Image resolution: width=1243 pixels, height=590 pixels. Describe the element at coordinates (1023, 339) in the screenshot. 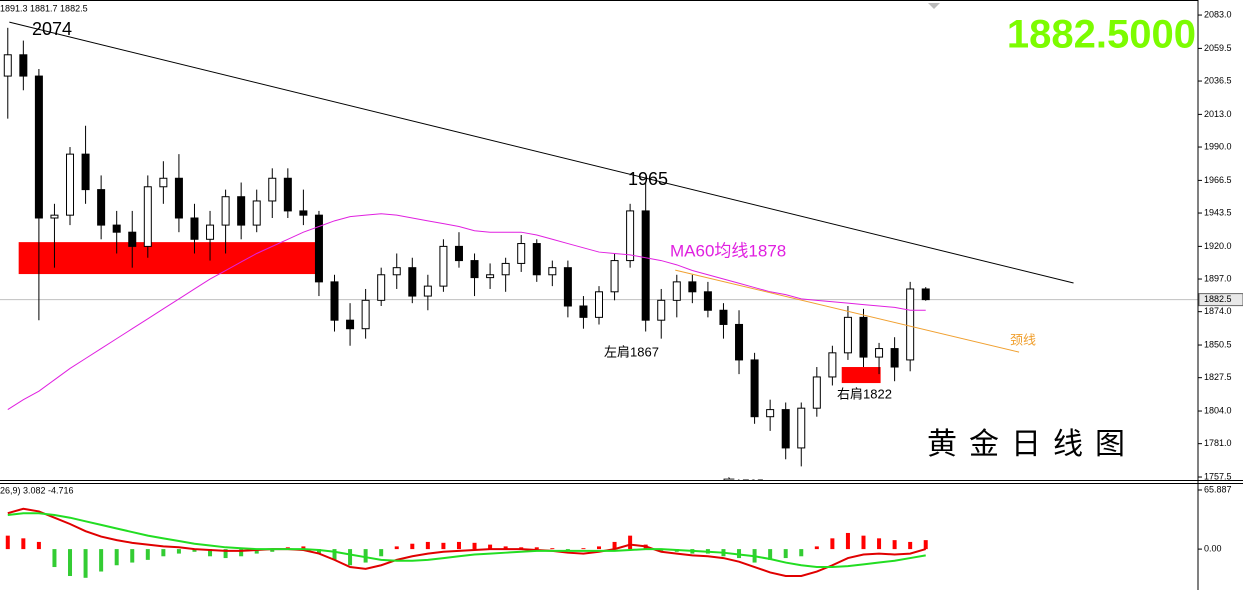

I see `neckline-label: 颈线` at that location.